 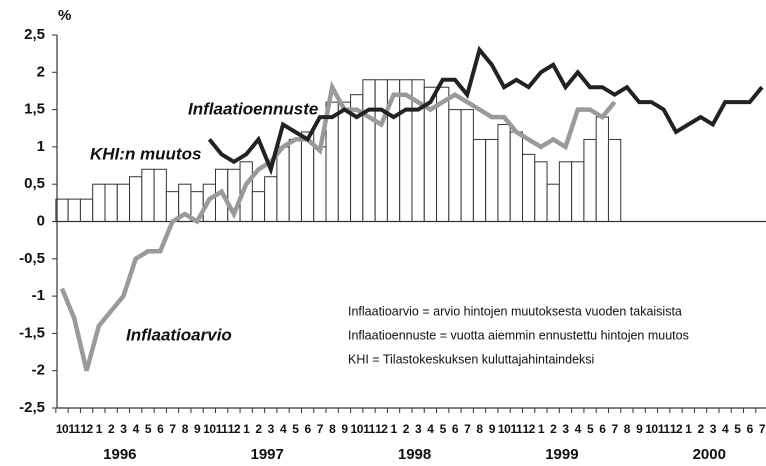 What do you see at coordinates (414, 454) in the screenshot?
I see `year-label: 1998` at bounding box center [414, 454].